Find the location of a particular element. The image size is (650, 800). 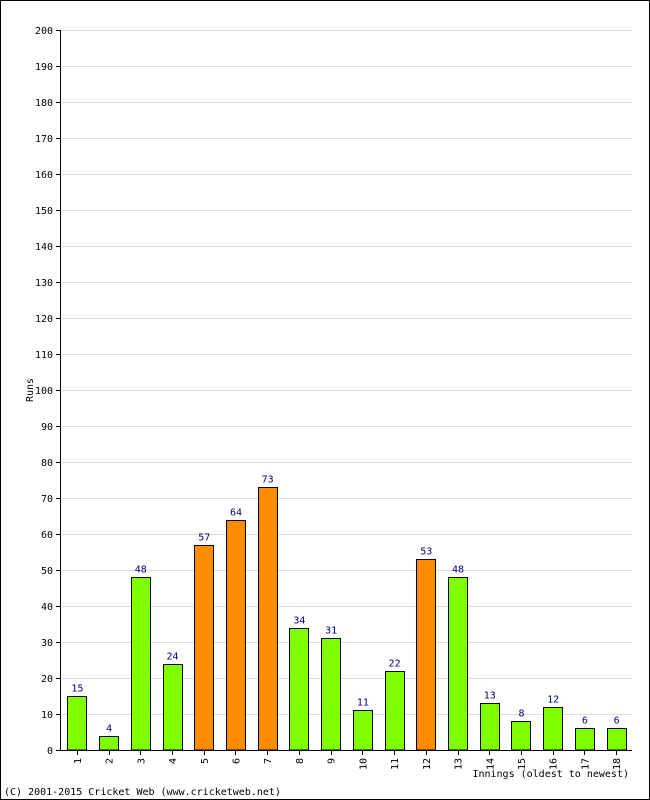

y-tick-label: 0 is located at coordinates (50, 751).